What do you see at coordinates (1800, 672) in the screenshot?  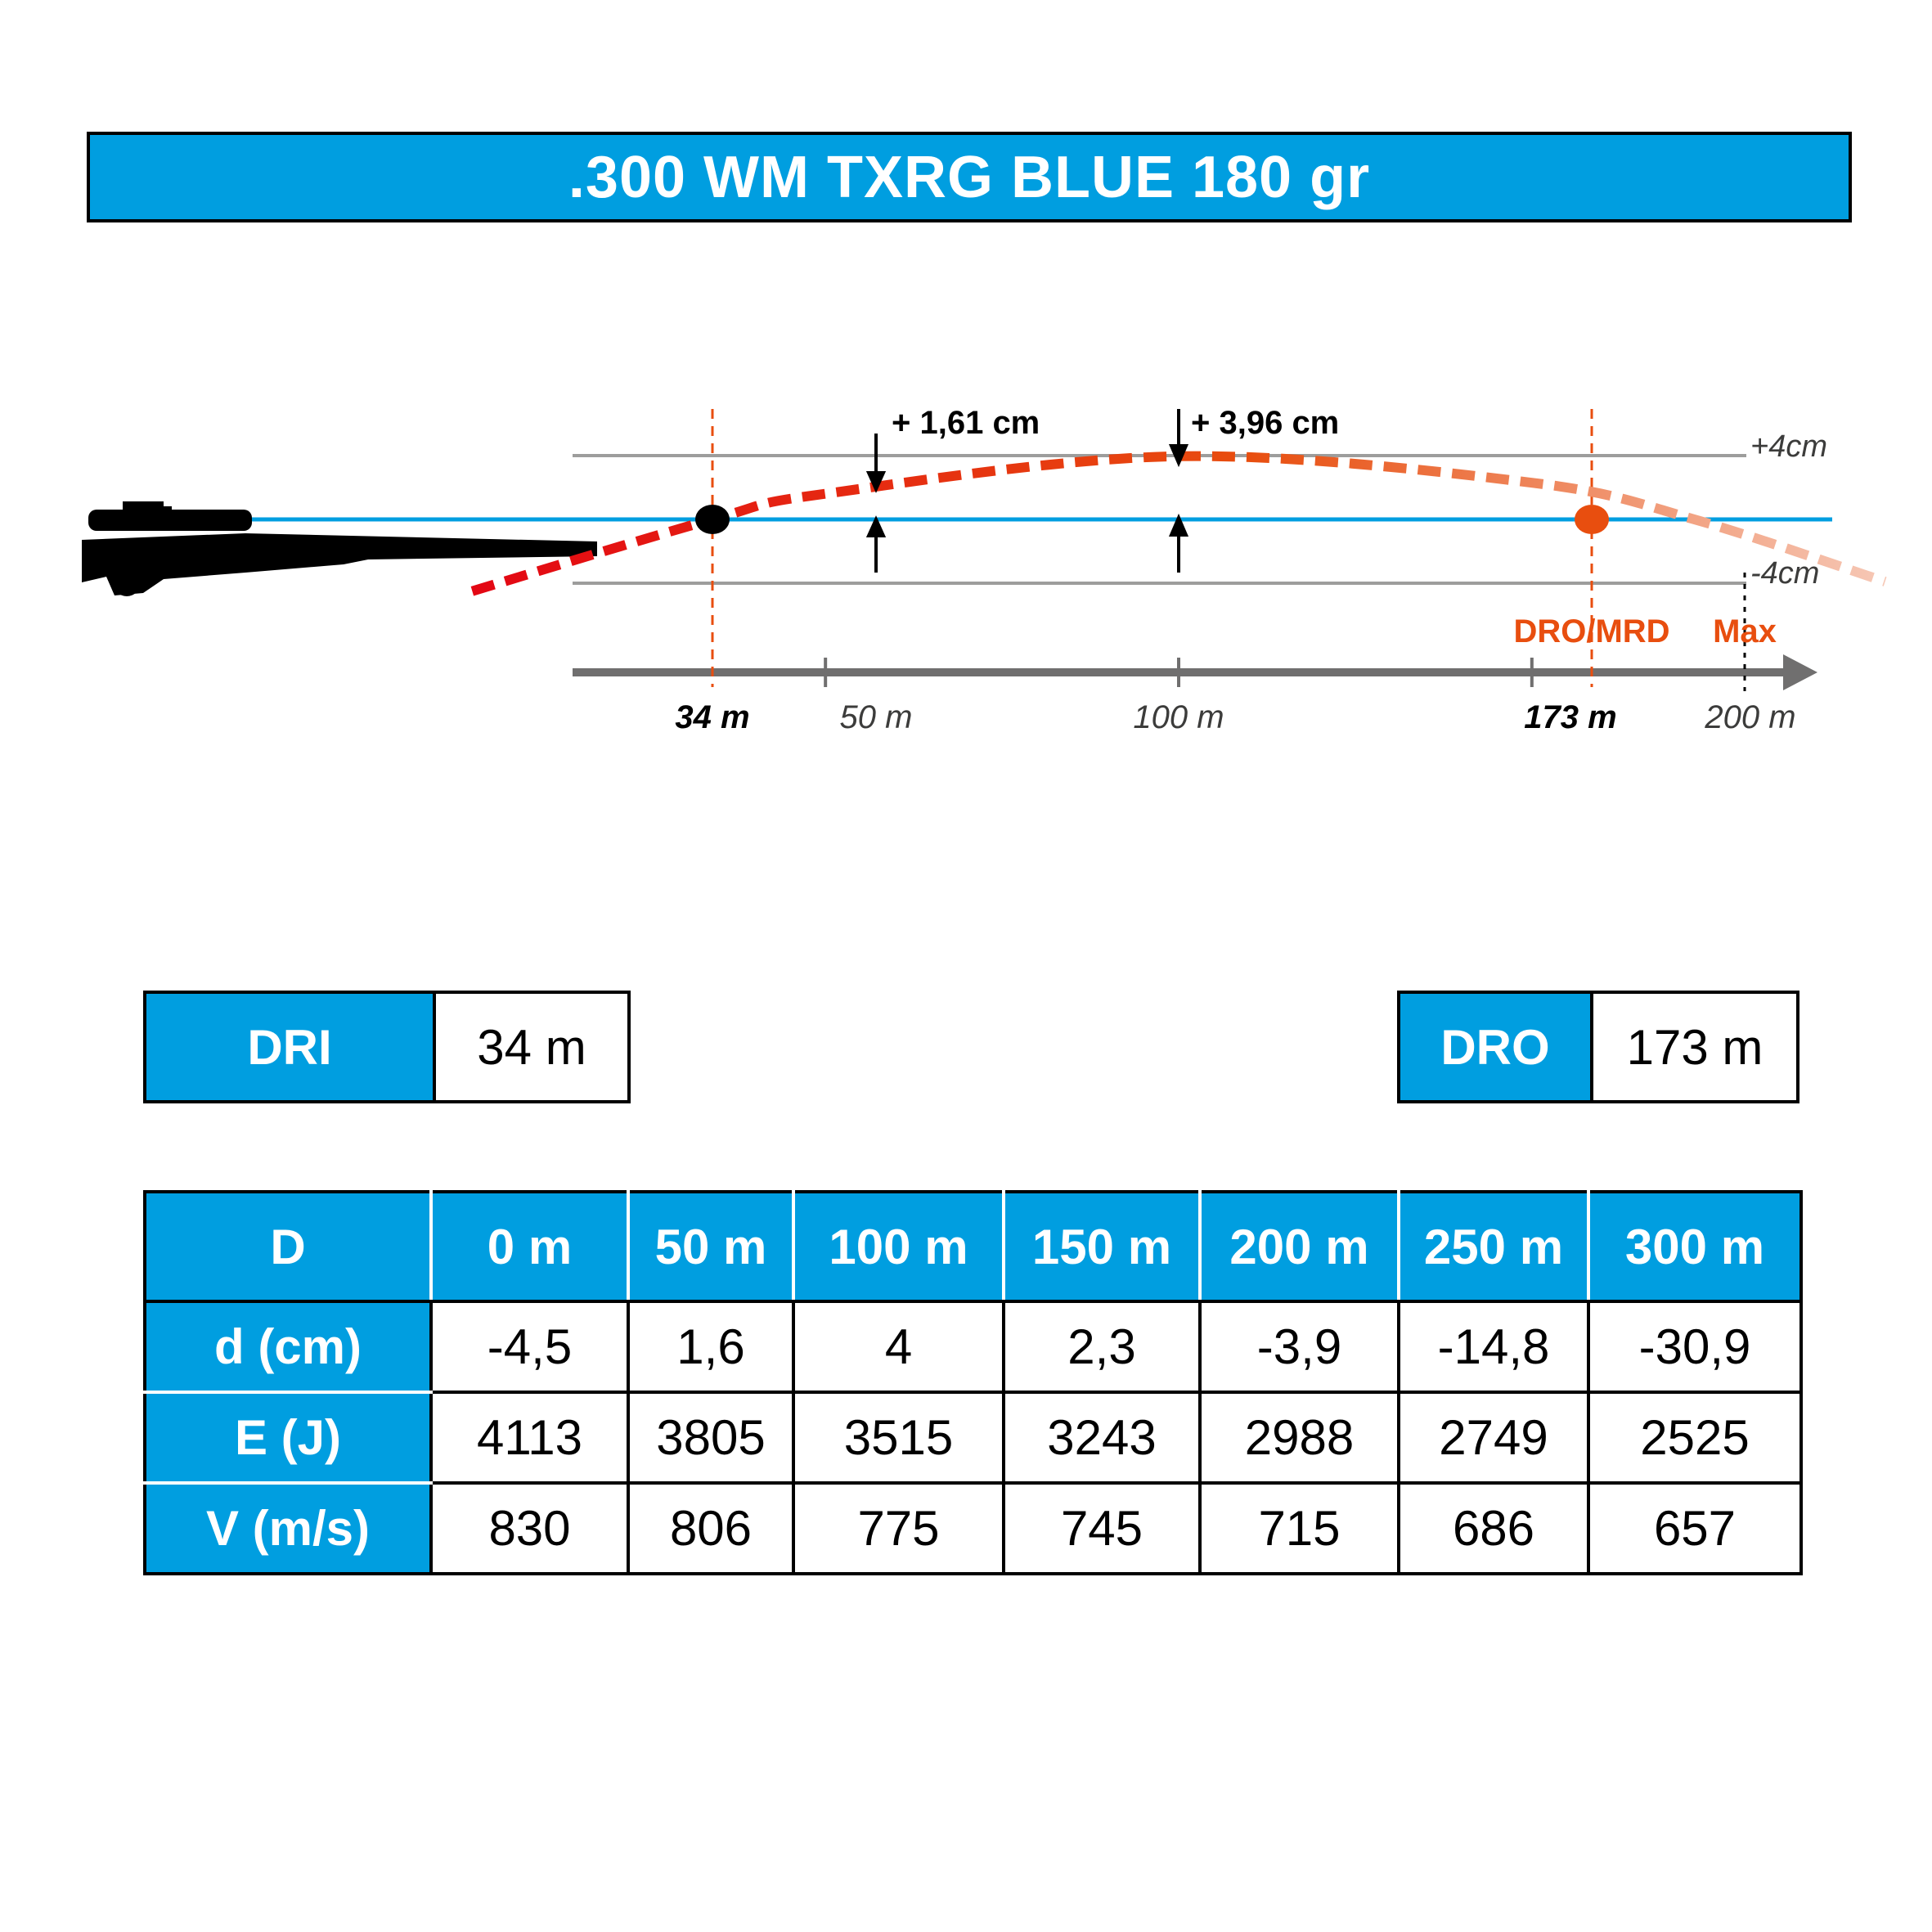 I see `axis-arrow-icon` at bounding box center [1800, 672].